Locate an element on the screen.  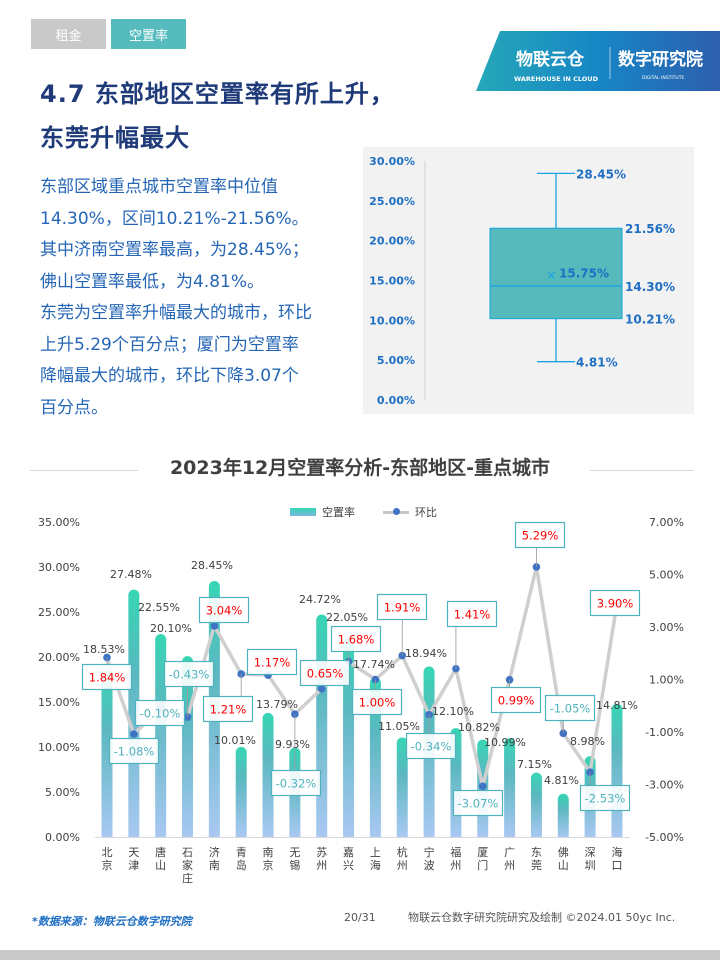
change-label: 1.84% is located at coordinates (107, 678).